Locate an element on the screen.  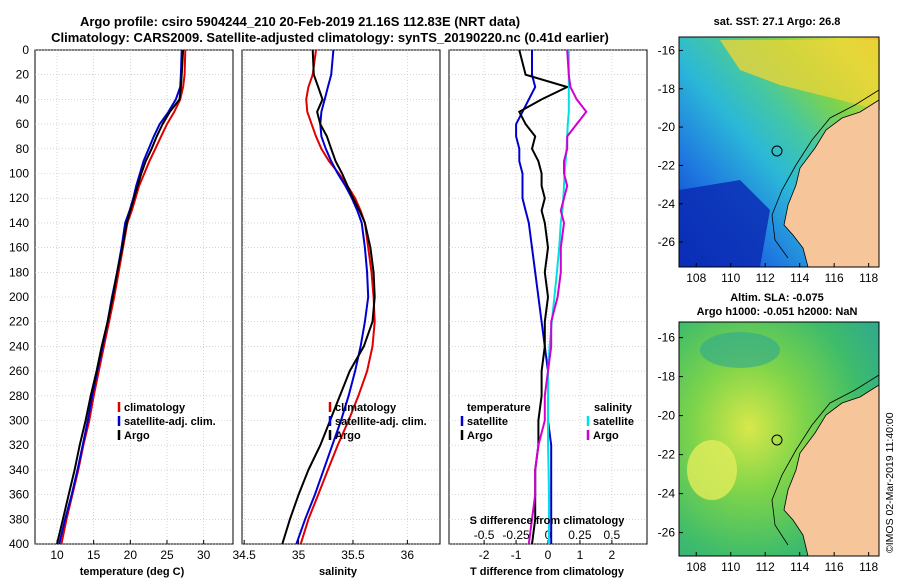
sst-land-edge is located at coordinates (831, 183).